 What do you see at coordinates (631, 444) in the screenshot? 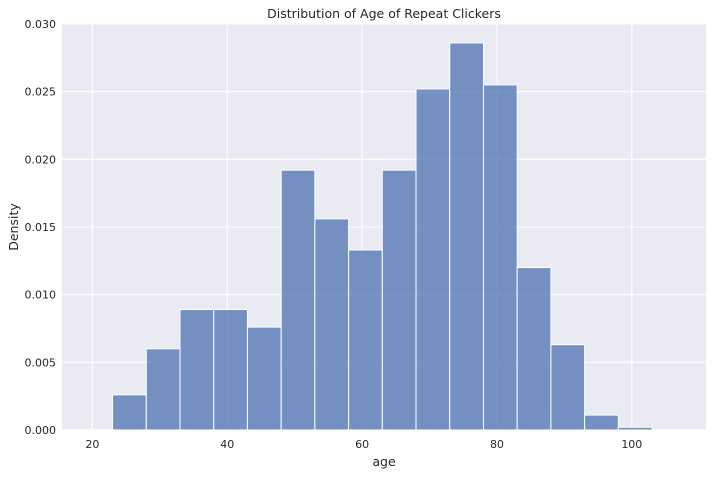
I see `x-tick-label: 100` at bounding box center [631, 444].